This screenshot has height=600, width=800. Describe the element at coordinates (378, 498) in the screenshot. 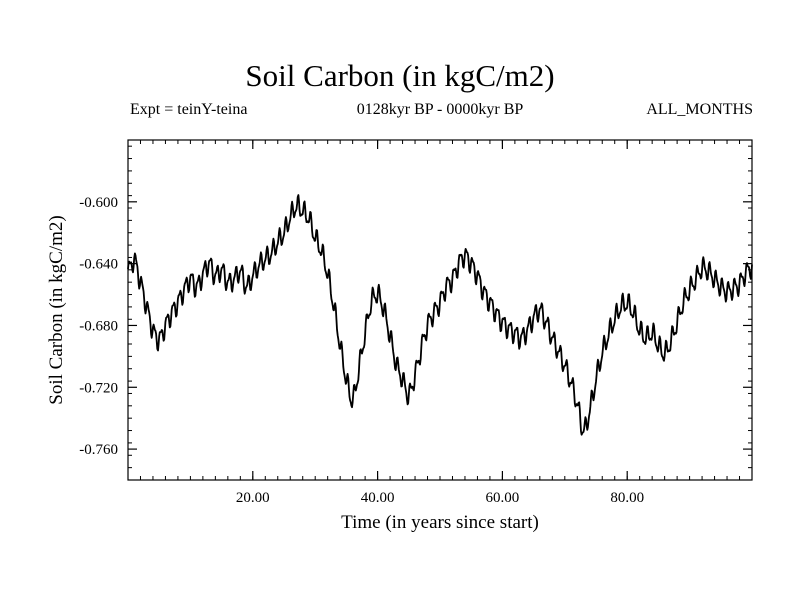

I see `x-tick-label: 40.00` at that location.